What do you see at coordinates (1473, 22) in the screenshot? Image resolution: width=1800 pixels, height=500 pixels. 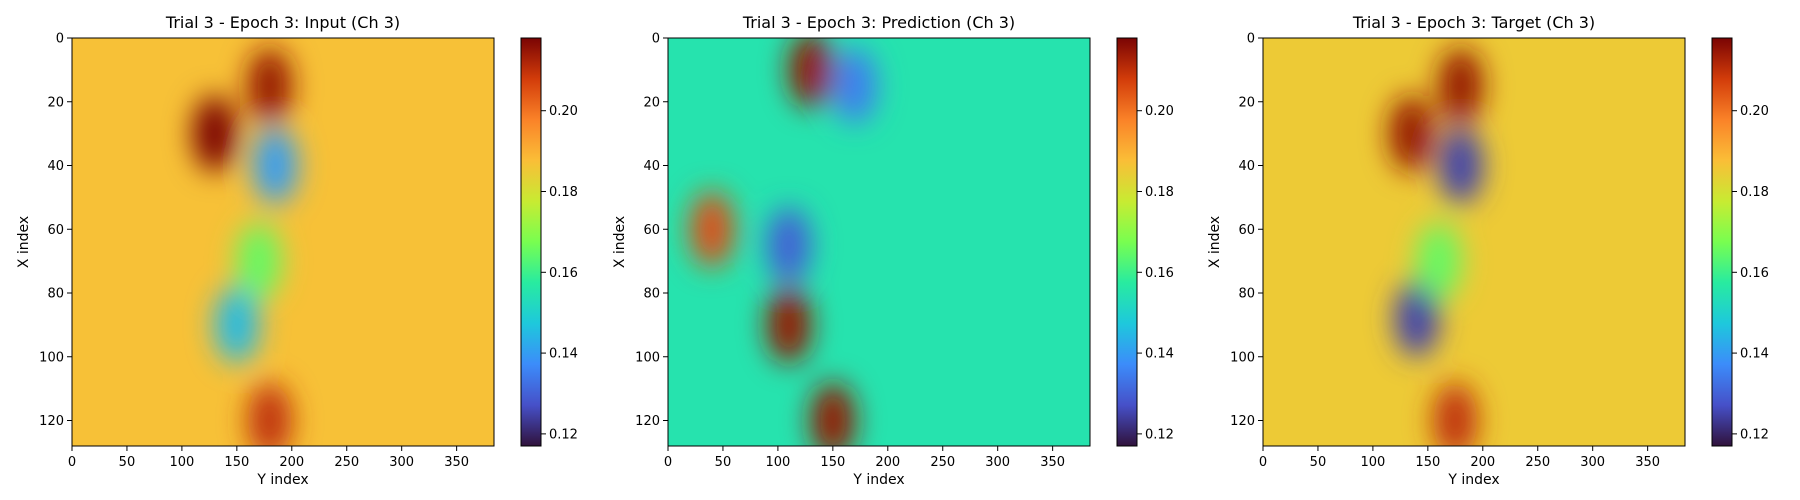 I see `chart-title: Trial 3 - Epoch 3: Target (Ch 3)` at bounding box center [1473, 22].